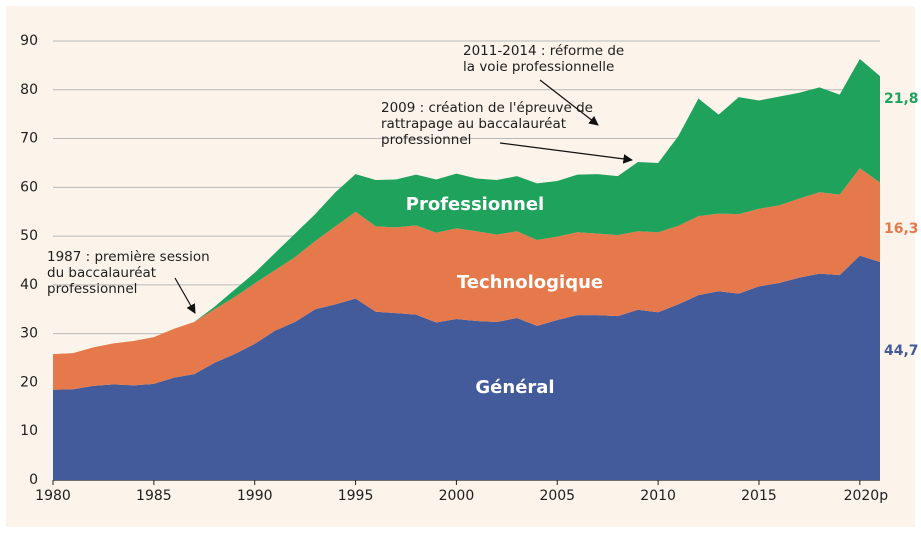  I want to click on x-tick-label: 1995, so click(356, 496).